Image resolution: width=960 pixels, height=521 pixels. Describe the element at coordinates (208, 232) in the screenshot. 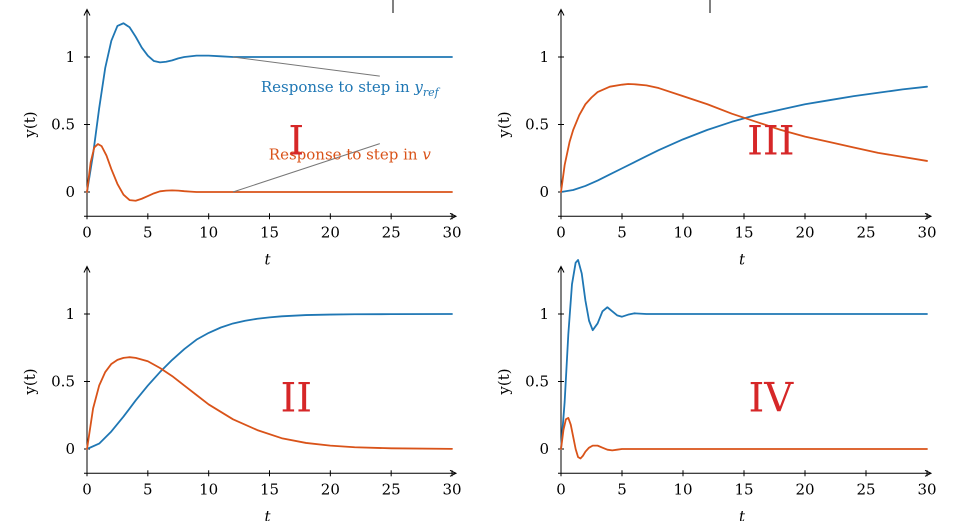

I see `panel-i-x-tick-label: 10` at that location.